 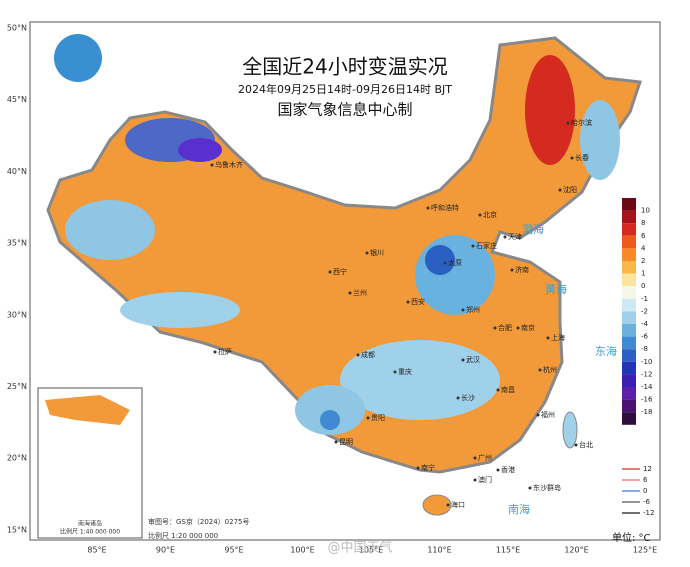 What do you see at coordinates (17, 314) in the screenshot?
I see `latitude-label: 30°N` at bounding box center [17, 314].